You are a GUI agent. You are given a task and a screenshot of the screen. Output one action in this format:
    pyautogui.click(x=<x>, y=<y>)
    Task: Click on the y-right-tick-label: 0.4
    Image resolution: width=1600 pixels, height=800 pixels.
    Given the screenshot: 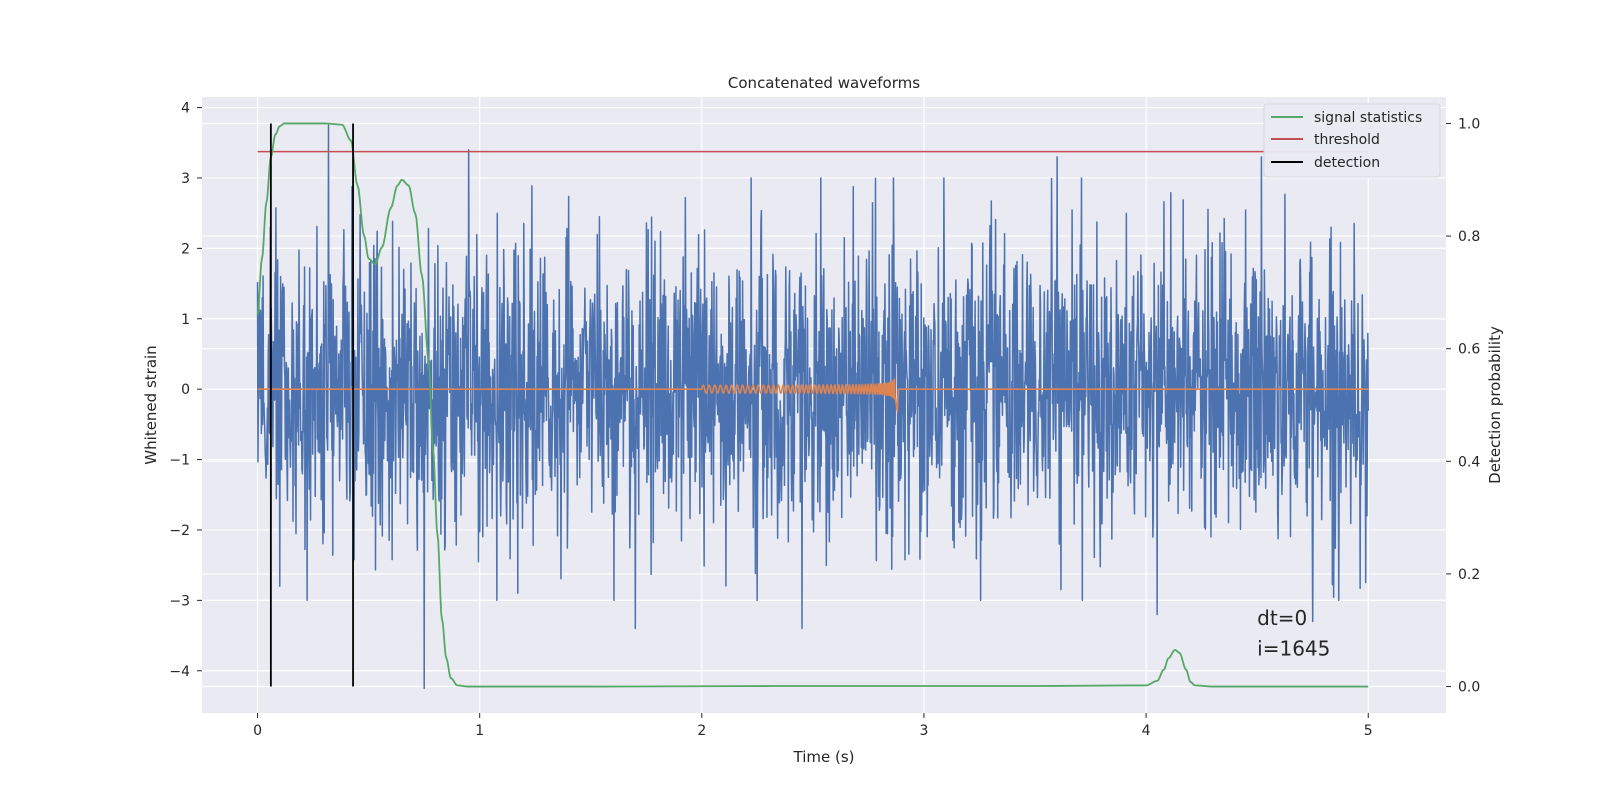 What is the action you would take?
    pyautogui.click(x=1469, y=462)
    